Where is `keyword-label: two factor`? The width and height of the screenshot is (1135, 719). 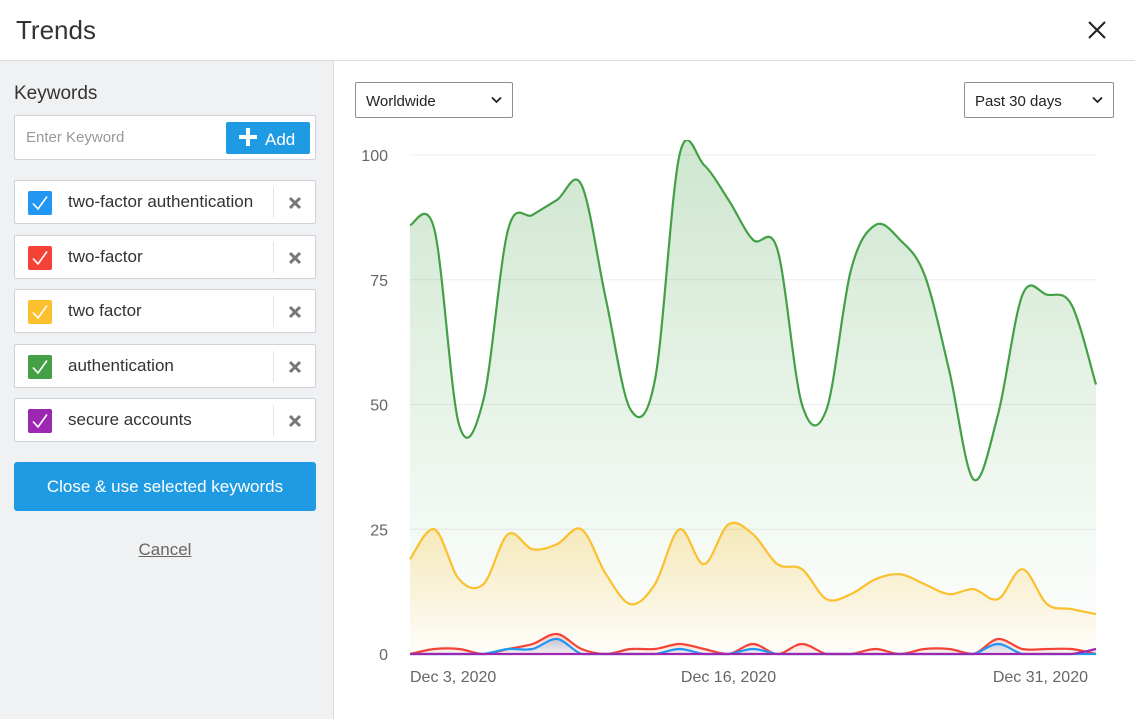
keyword-label: two factor is located at coordinates (105, 310).